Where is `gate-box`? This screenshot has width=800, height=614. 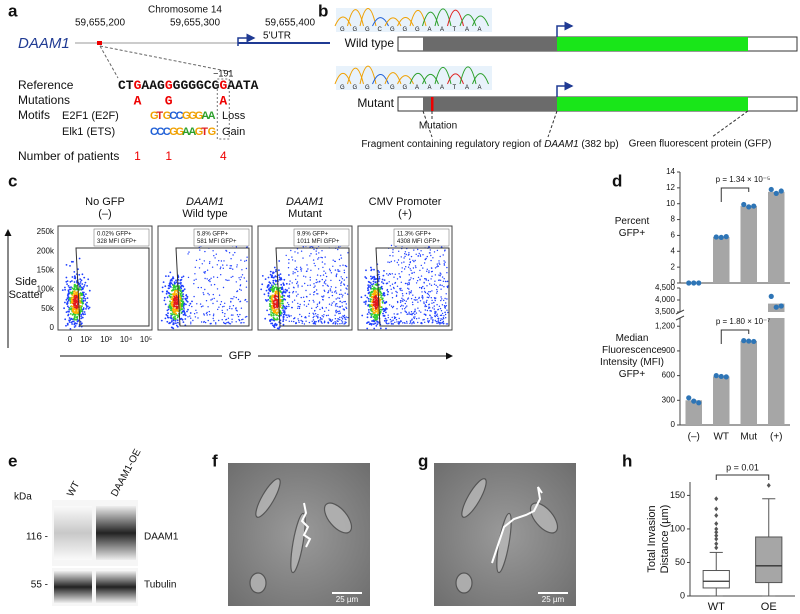 gate-box is located at coordinates (421, 237).